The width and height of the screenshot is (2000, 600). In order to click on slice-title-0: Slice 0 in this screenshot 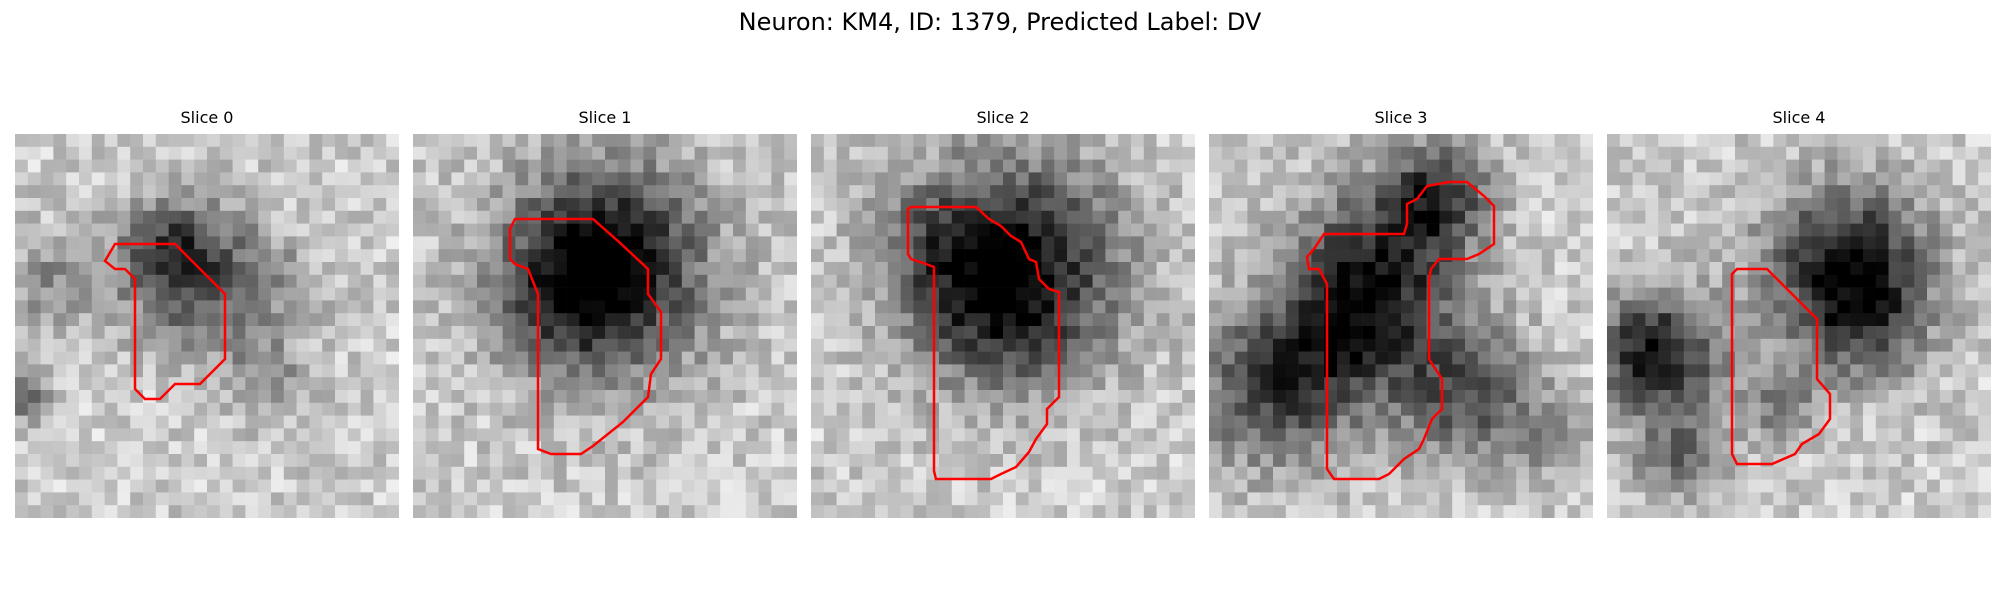, I will do `click(207, 117)`.